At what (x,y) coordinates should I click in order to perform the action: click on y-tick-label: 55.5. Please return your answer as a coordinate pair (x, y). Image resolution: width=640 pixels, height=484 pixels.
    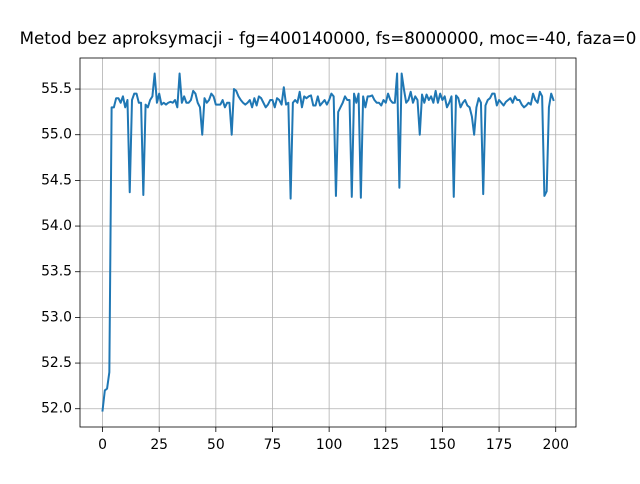
    Looking at the image, I should click on (56, 89).